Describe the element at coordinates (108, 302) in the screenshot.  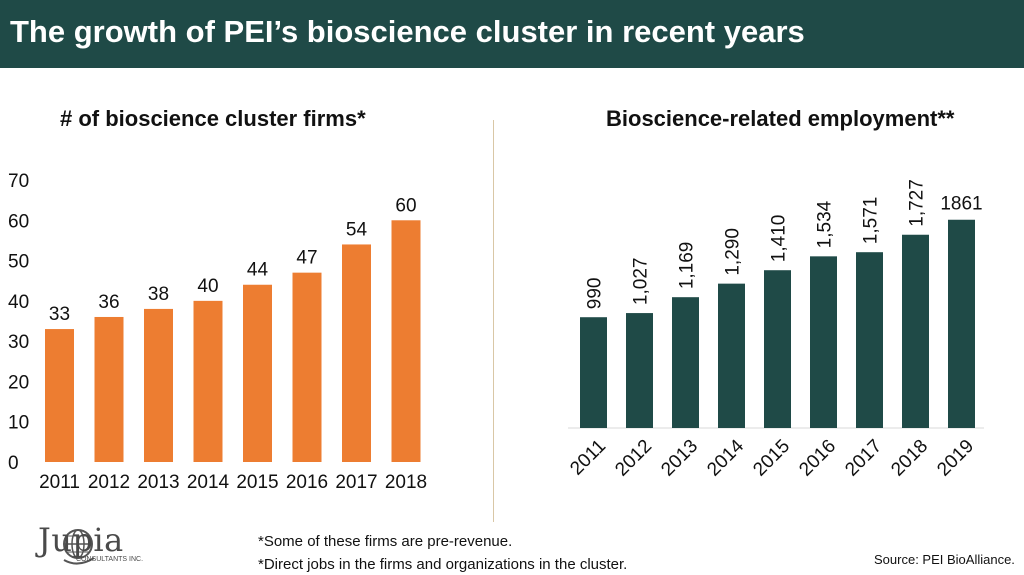
I see `firms-data-label: 36` at that location.